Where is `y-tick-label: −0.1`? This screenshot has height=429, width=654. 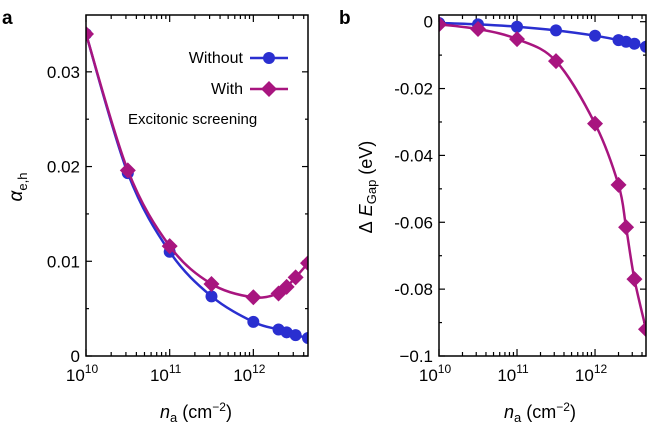
y-tick-label: −0.1 is located at coordinates (416, 356).